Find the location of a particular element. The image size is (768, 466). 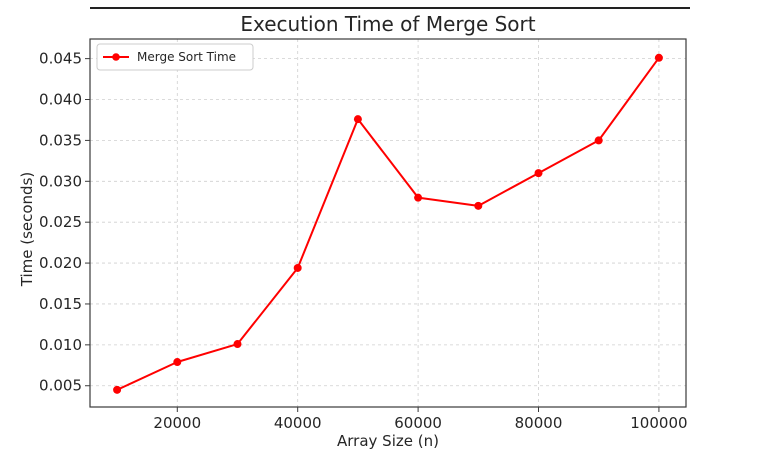

y-tick-label: 0.005 is located at coordinates (60, 386).